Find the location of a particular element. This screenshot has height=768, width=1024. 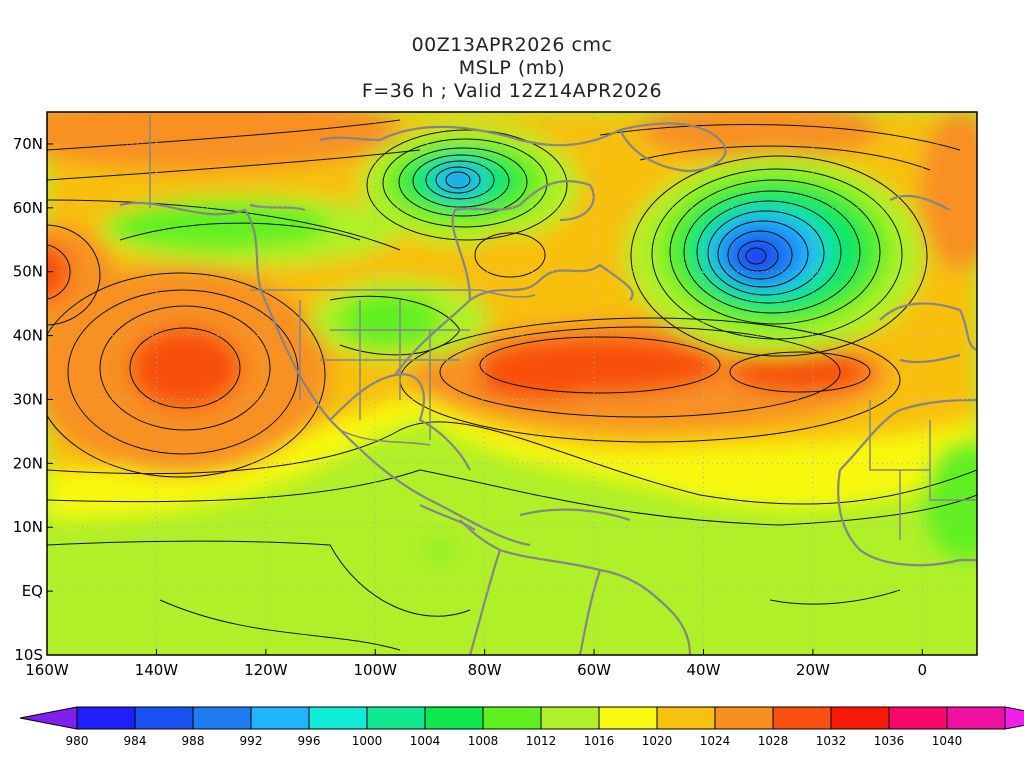

colorbar-label: 1016 is located at coordinates (599, 741).